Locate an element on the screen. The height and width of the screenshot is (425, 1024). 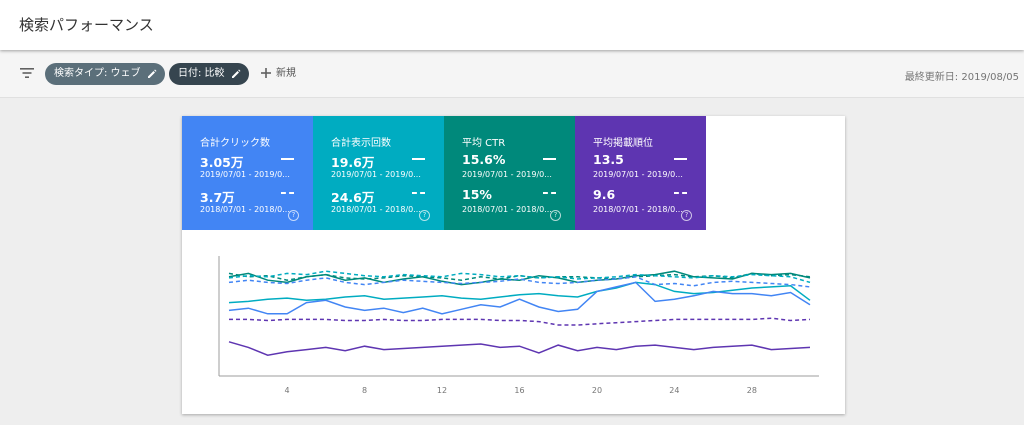
metric-label: 合計表示回数 is located at coordinates (361, 143).